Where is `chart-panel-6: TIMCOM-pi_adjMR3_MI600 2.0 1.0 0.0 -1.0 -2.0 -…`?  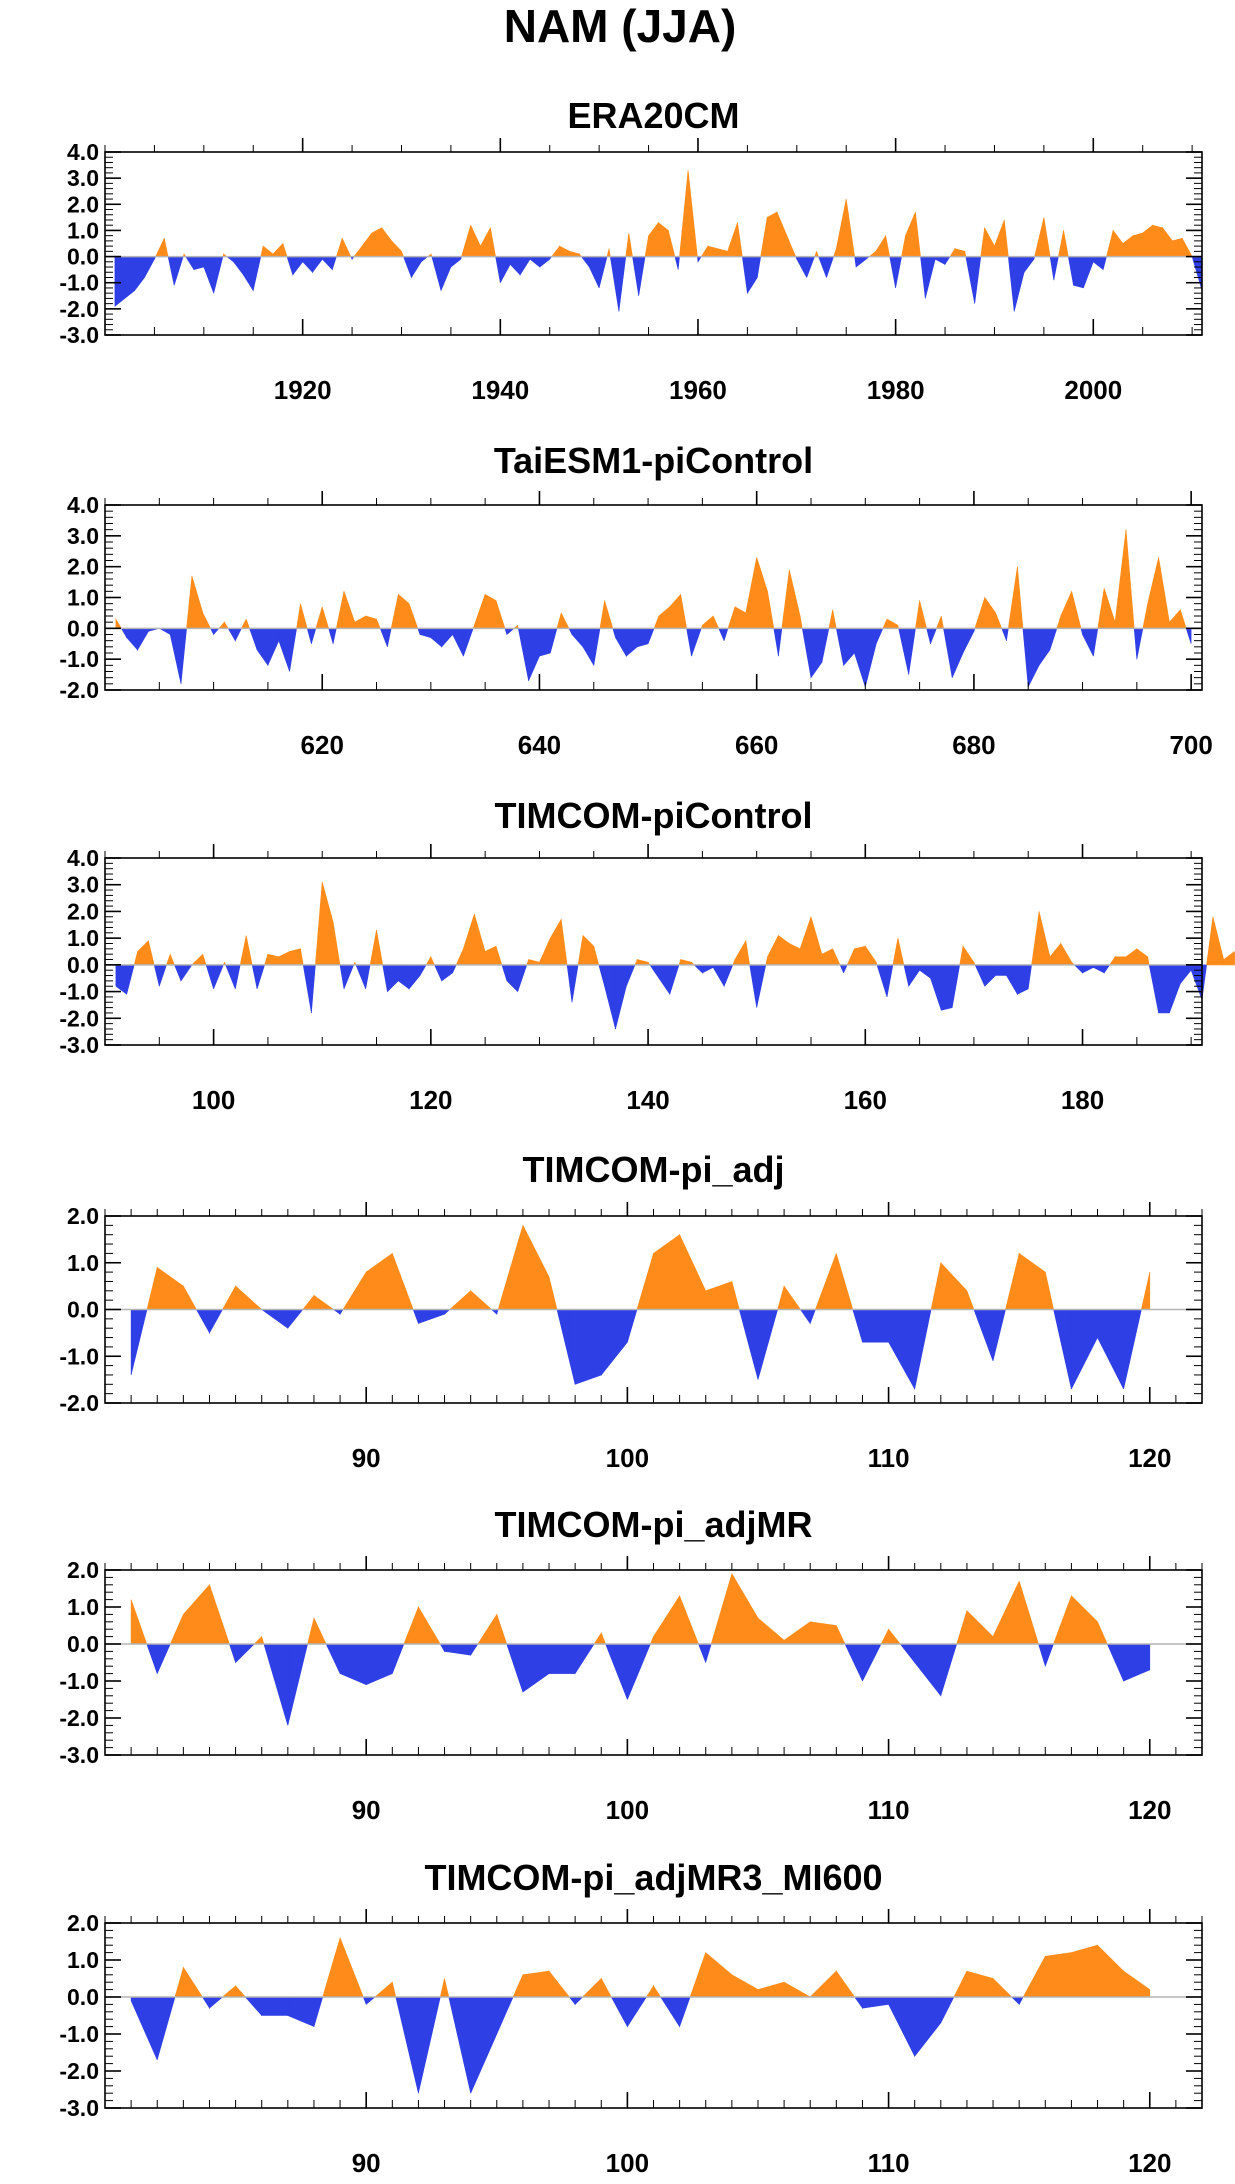
chart-panel-6: TIMCOM-pi_adjMR3_MI600 2.0 1.0 0.0 -1.0 -2.0 -… is located at coordinates (631, 2017).